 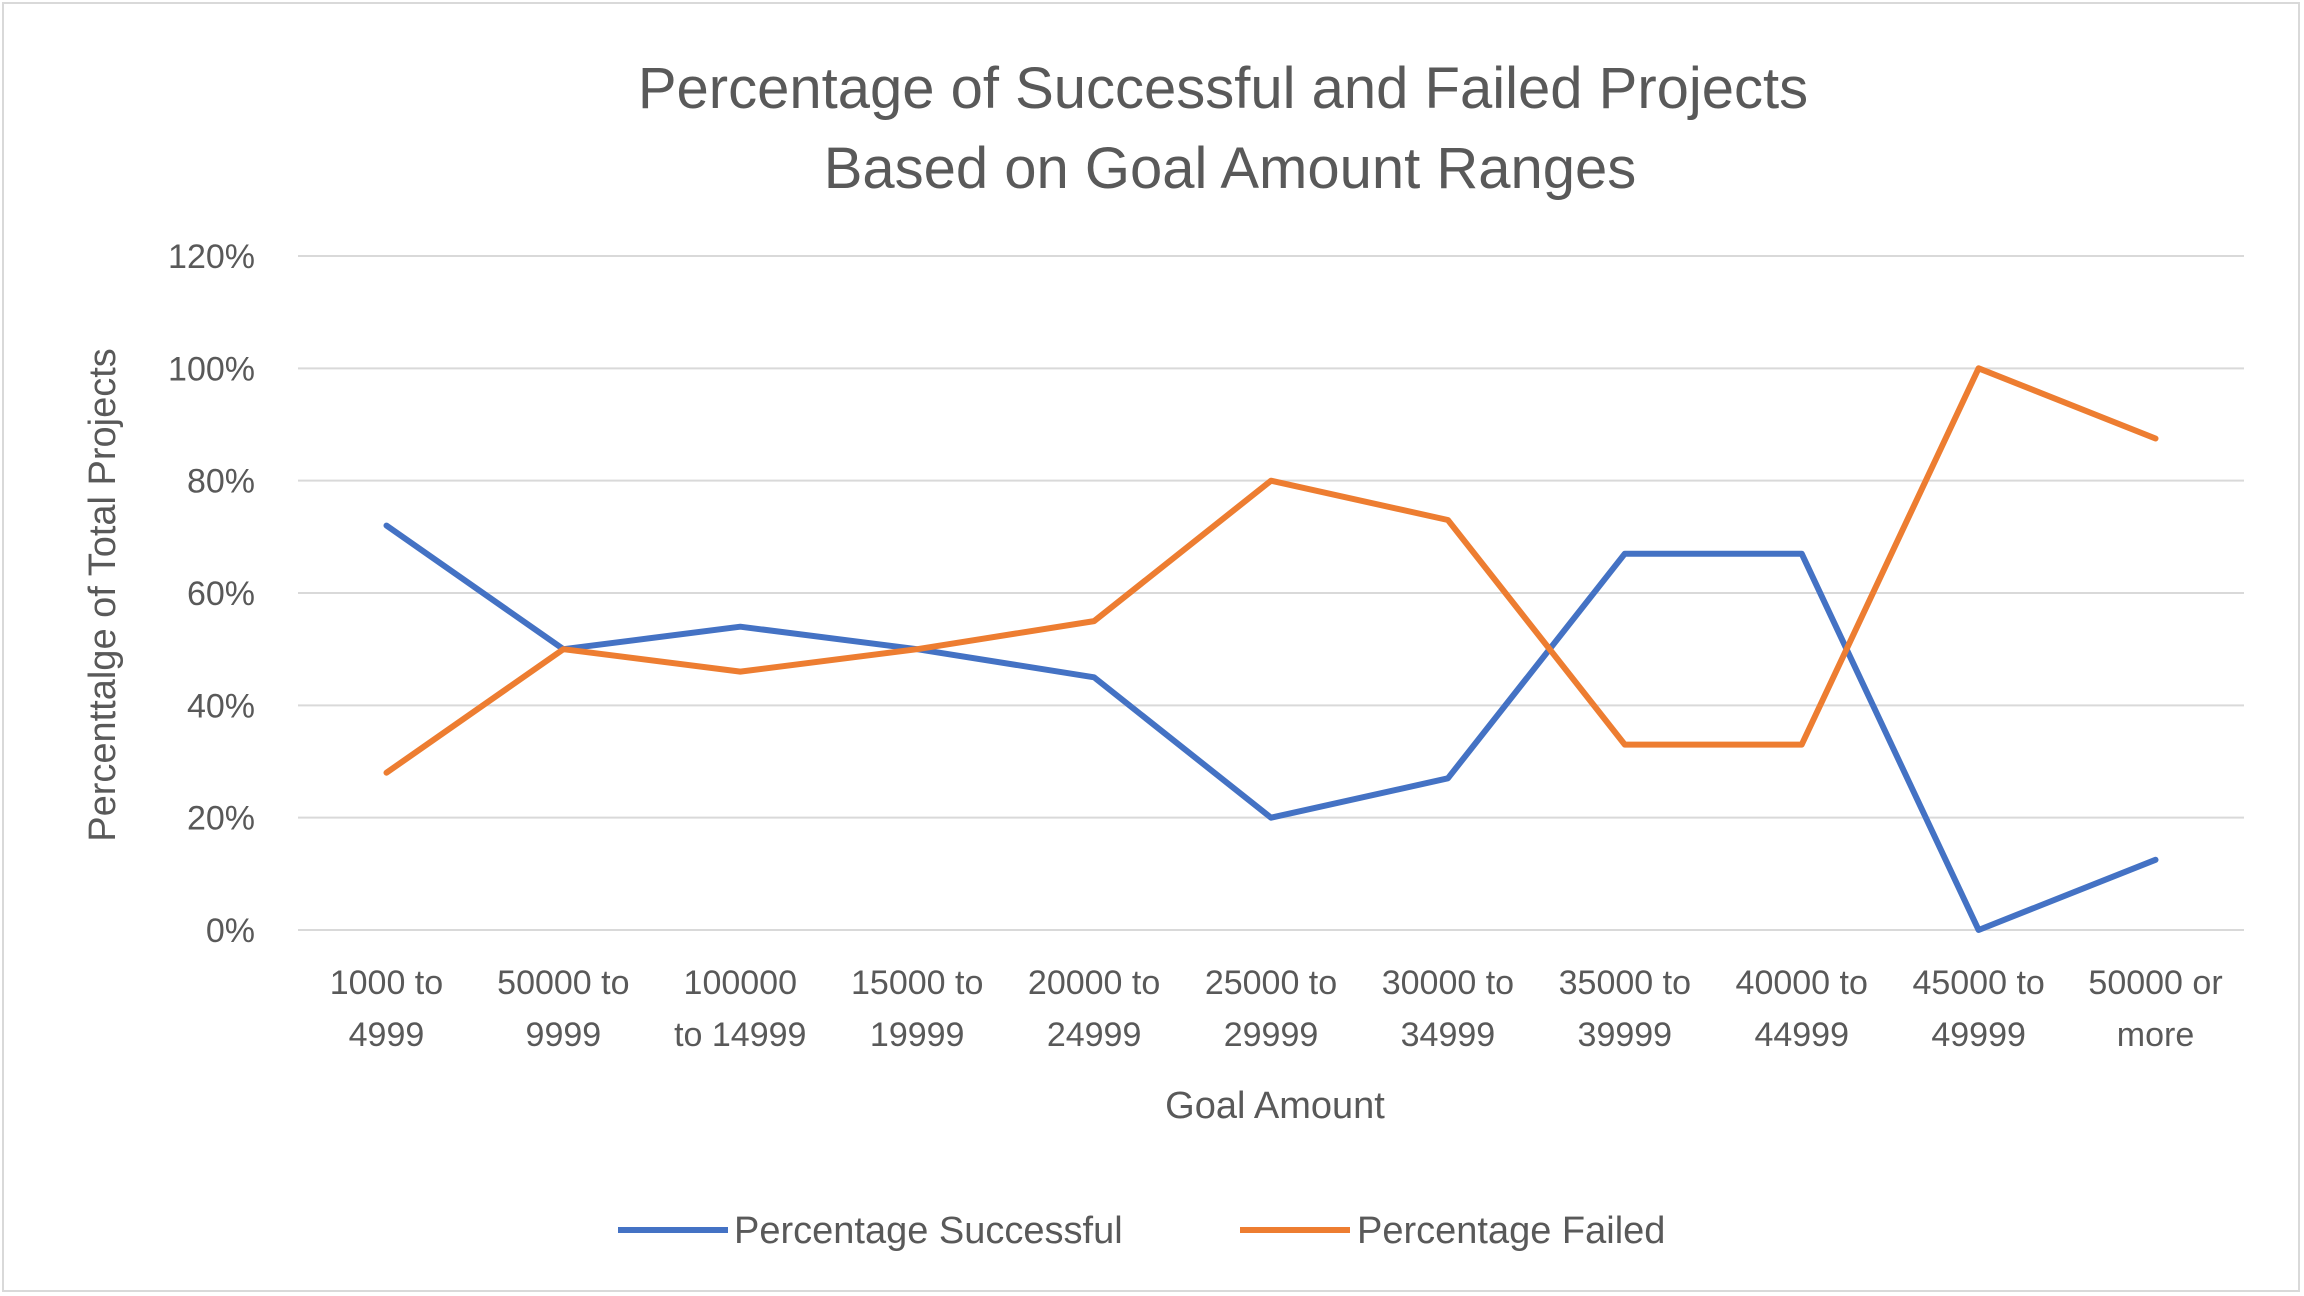 I want to click on x-tick-label-line: 20000 to, so click(x=1094, y=983).